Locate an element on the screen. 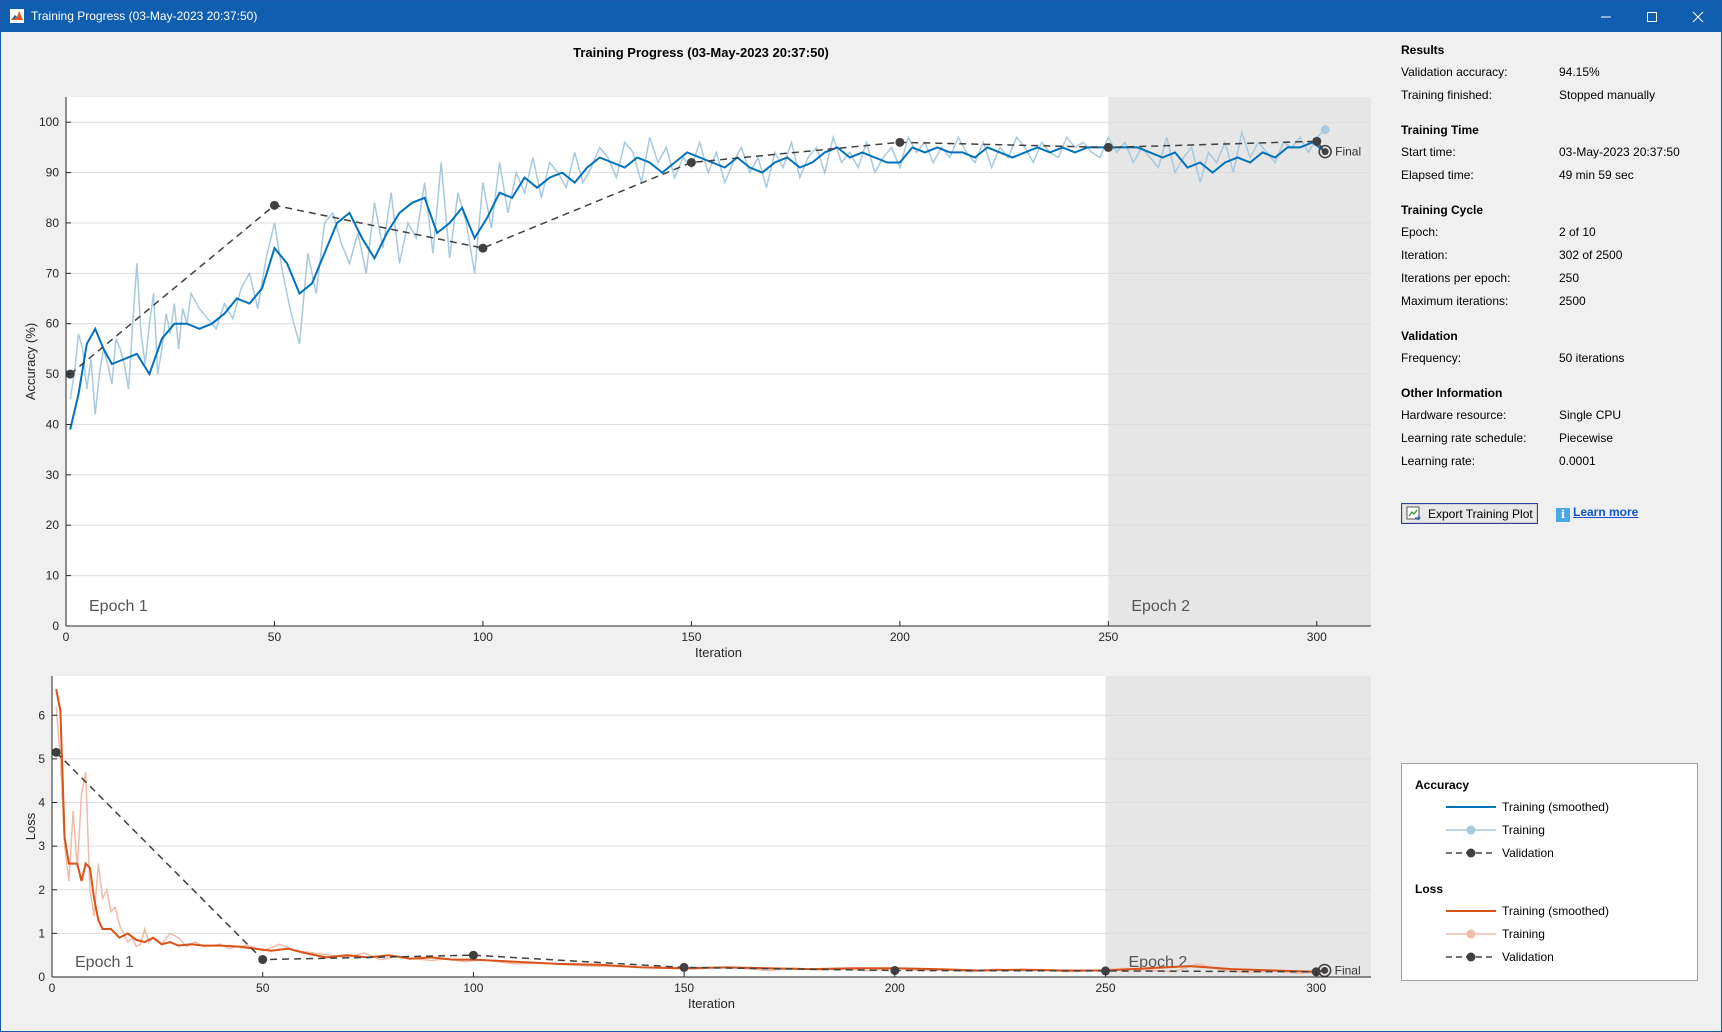 The width and height of the screenshot is (1722, 1032). legend-acc-raw-swatch is located at coordinates (1471, 830).